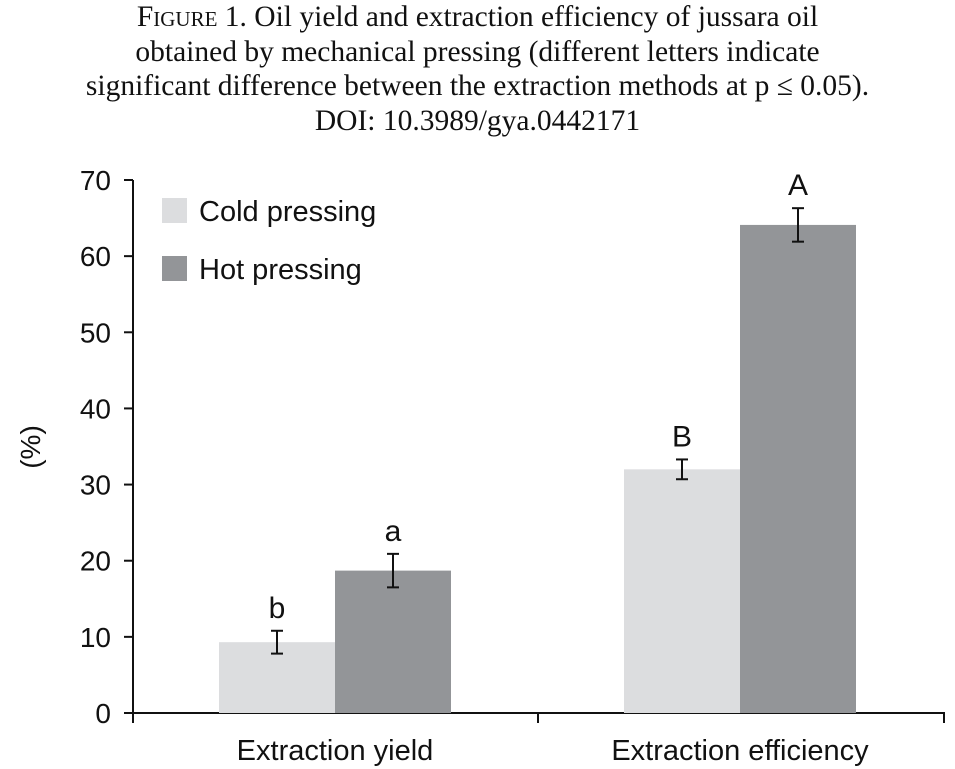 The width and height of the screenshot is (955, 769). What do you see at coordinates (477, 120) in the screenshot?
I see `caption-doi: DOI: 10.3989/gya.0442171` at bounding box center [477, 120].